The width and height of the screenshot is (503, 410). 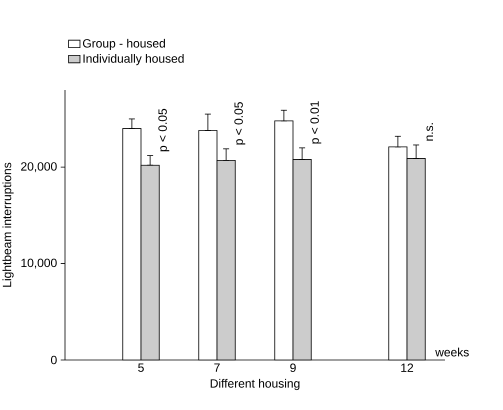 I want to click on legend-label: Group - housed, so click(x=123, y=44).